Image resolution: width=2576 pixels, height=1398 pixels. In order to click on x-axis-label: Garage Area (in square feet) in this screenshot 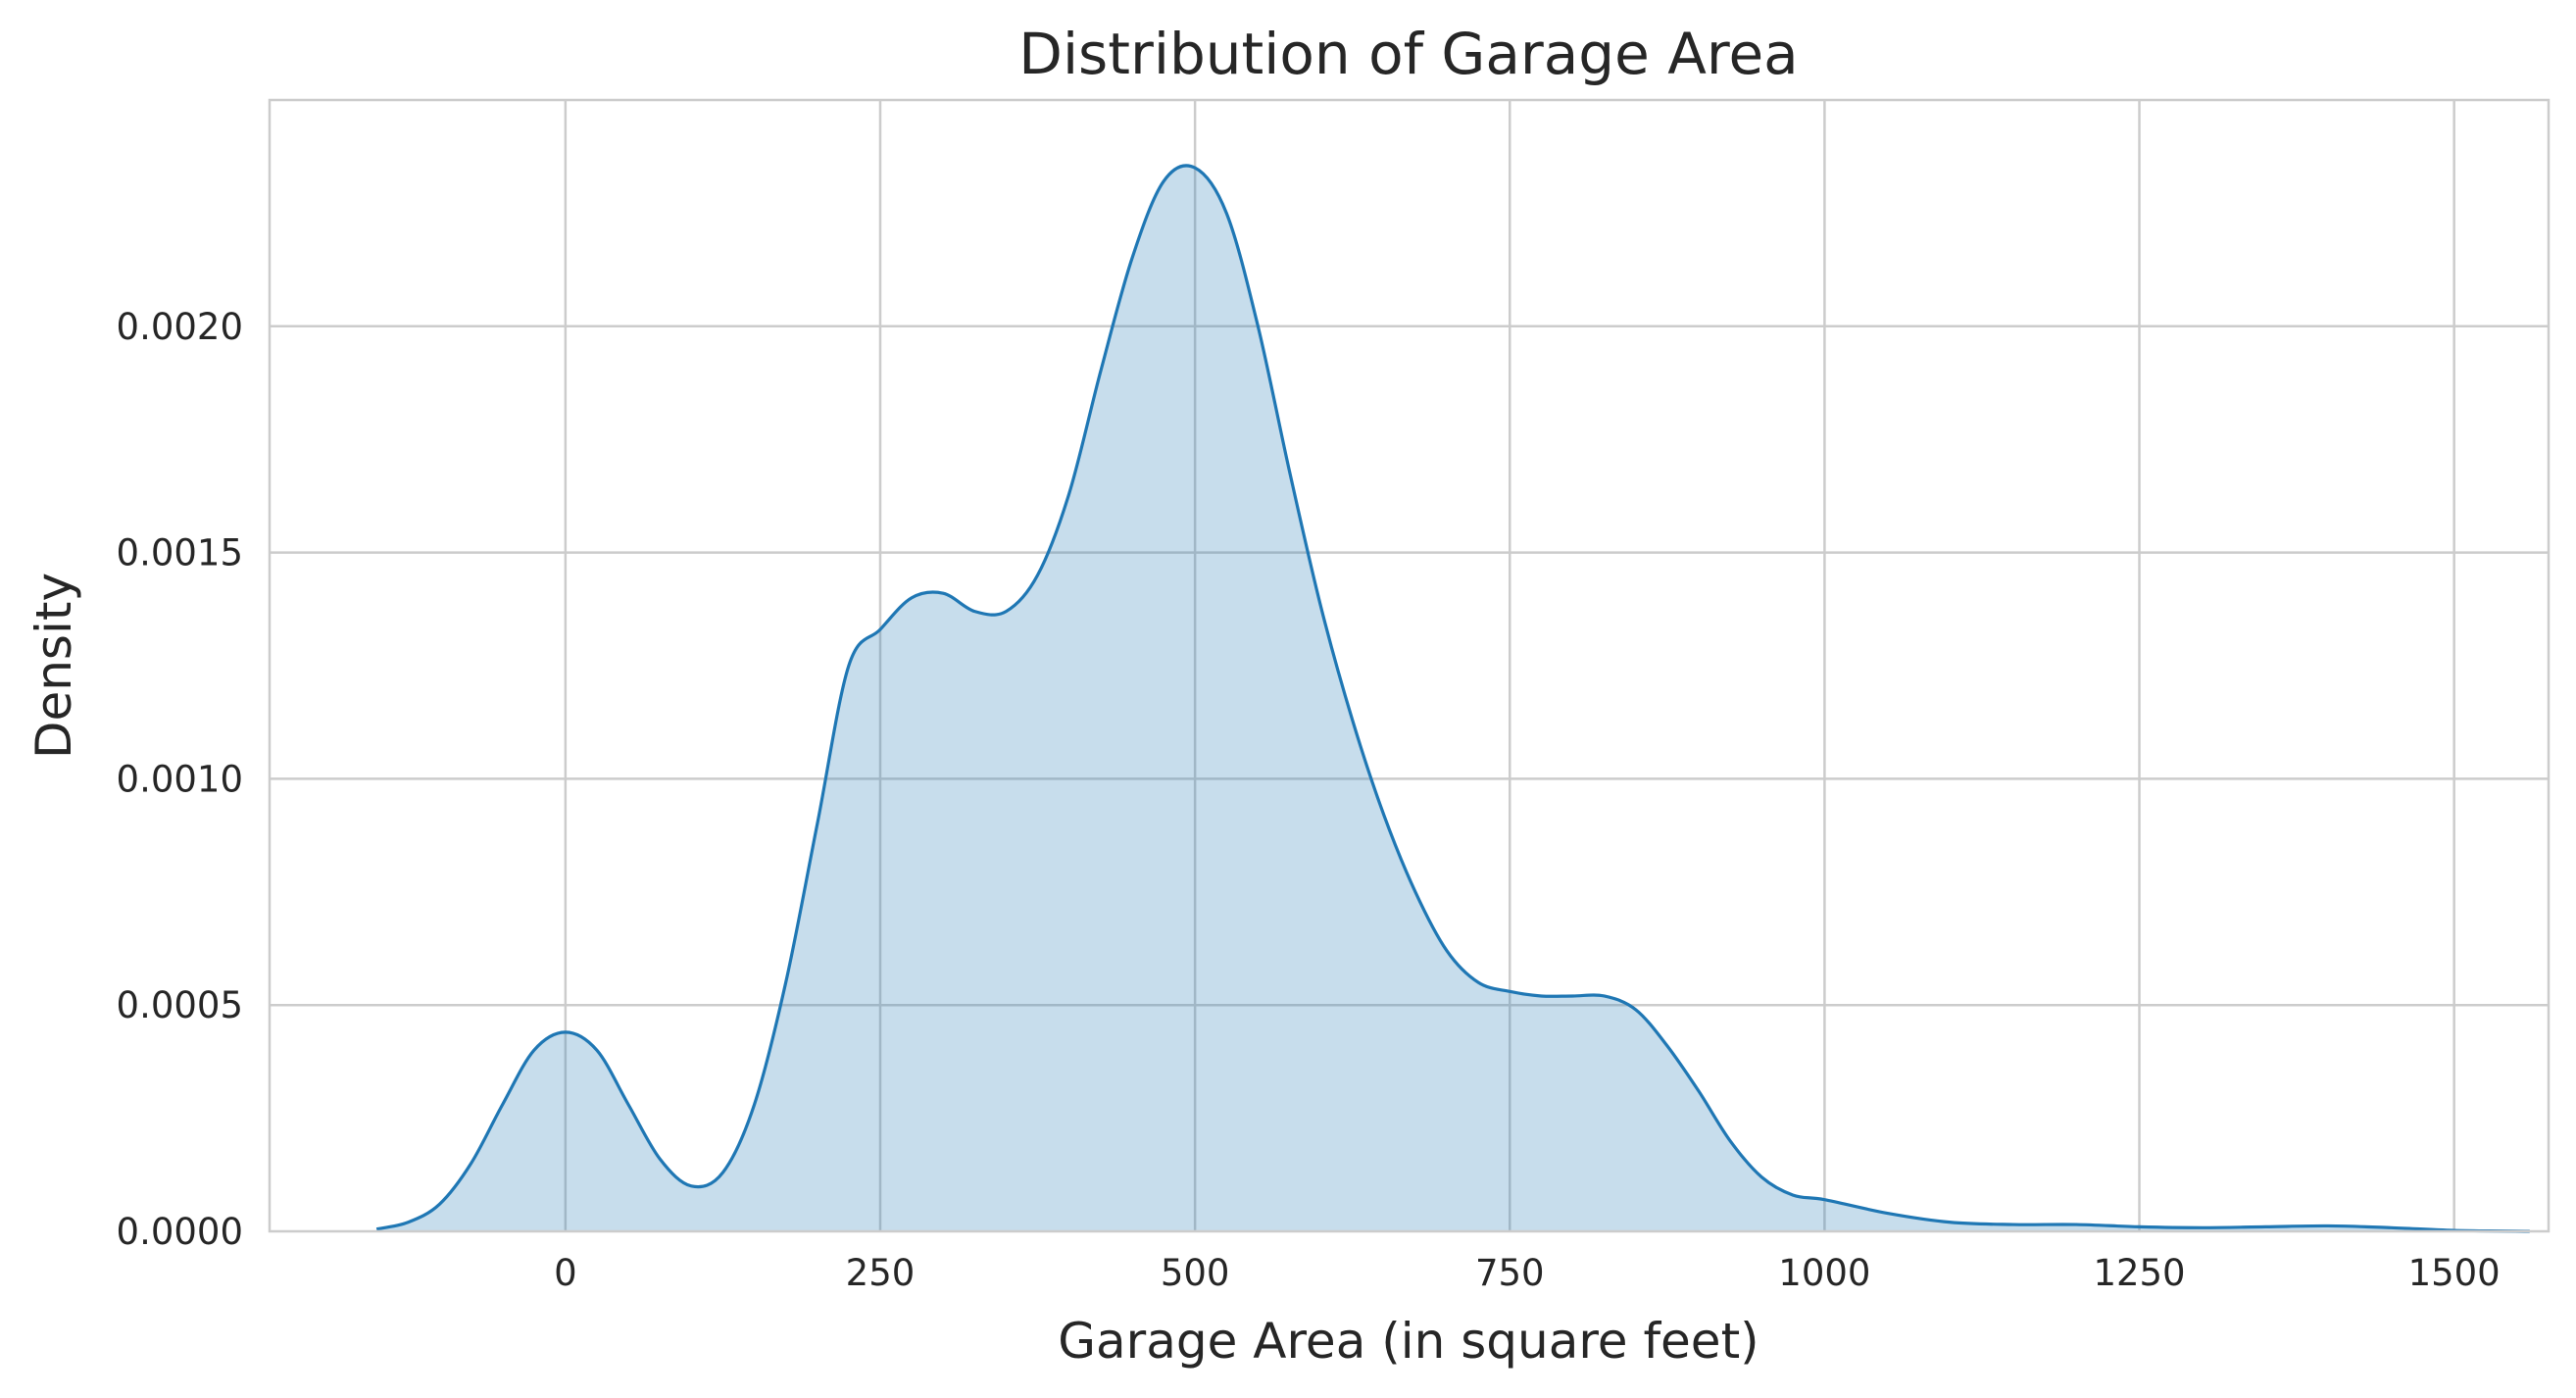, I will do `click(1408, 1341)`.